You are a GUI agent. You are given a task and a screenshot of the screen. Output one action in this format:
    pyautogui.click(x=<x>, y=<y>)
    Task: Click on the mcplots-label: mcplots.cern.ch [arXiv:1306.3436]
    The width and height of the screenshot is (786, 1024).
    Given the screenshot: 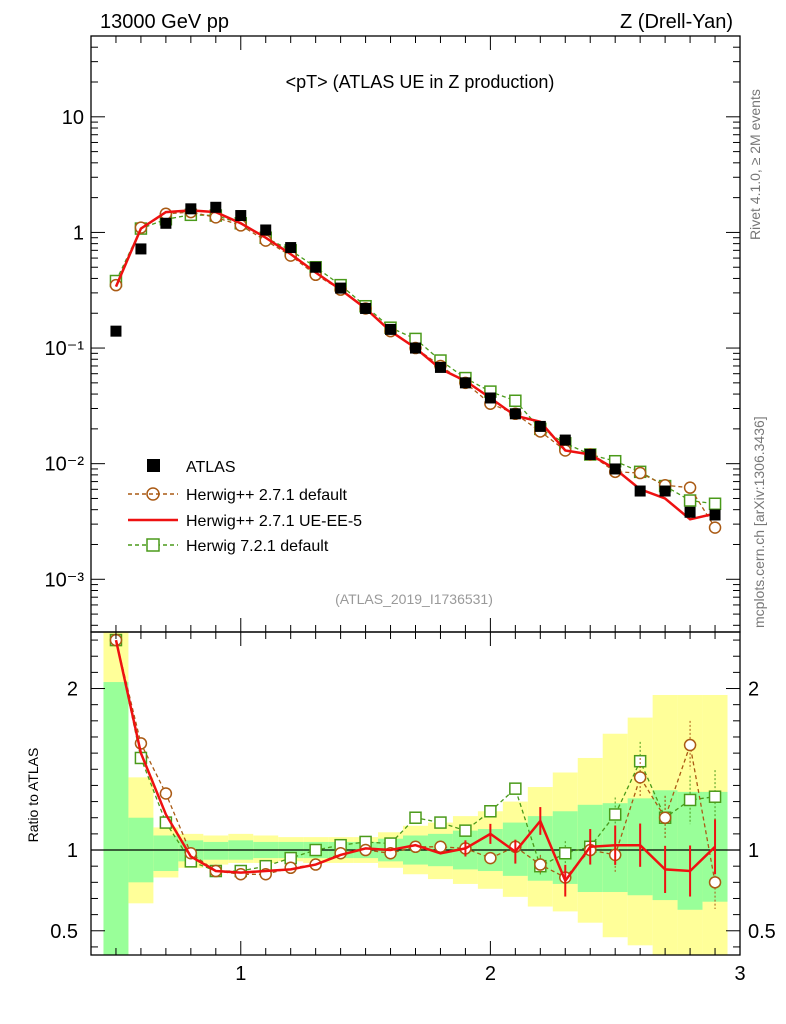 What is the action you would take?
    pyautogui.click(x=759, y=522)
    